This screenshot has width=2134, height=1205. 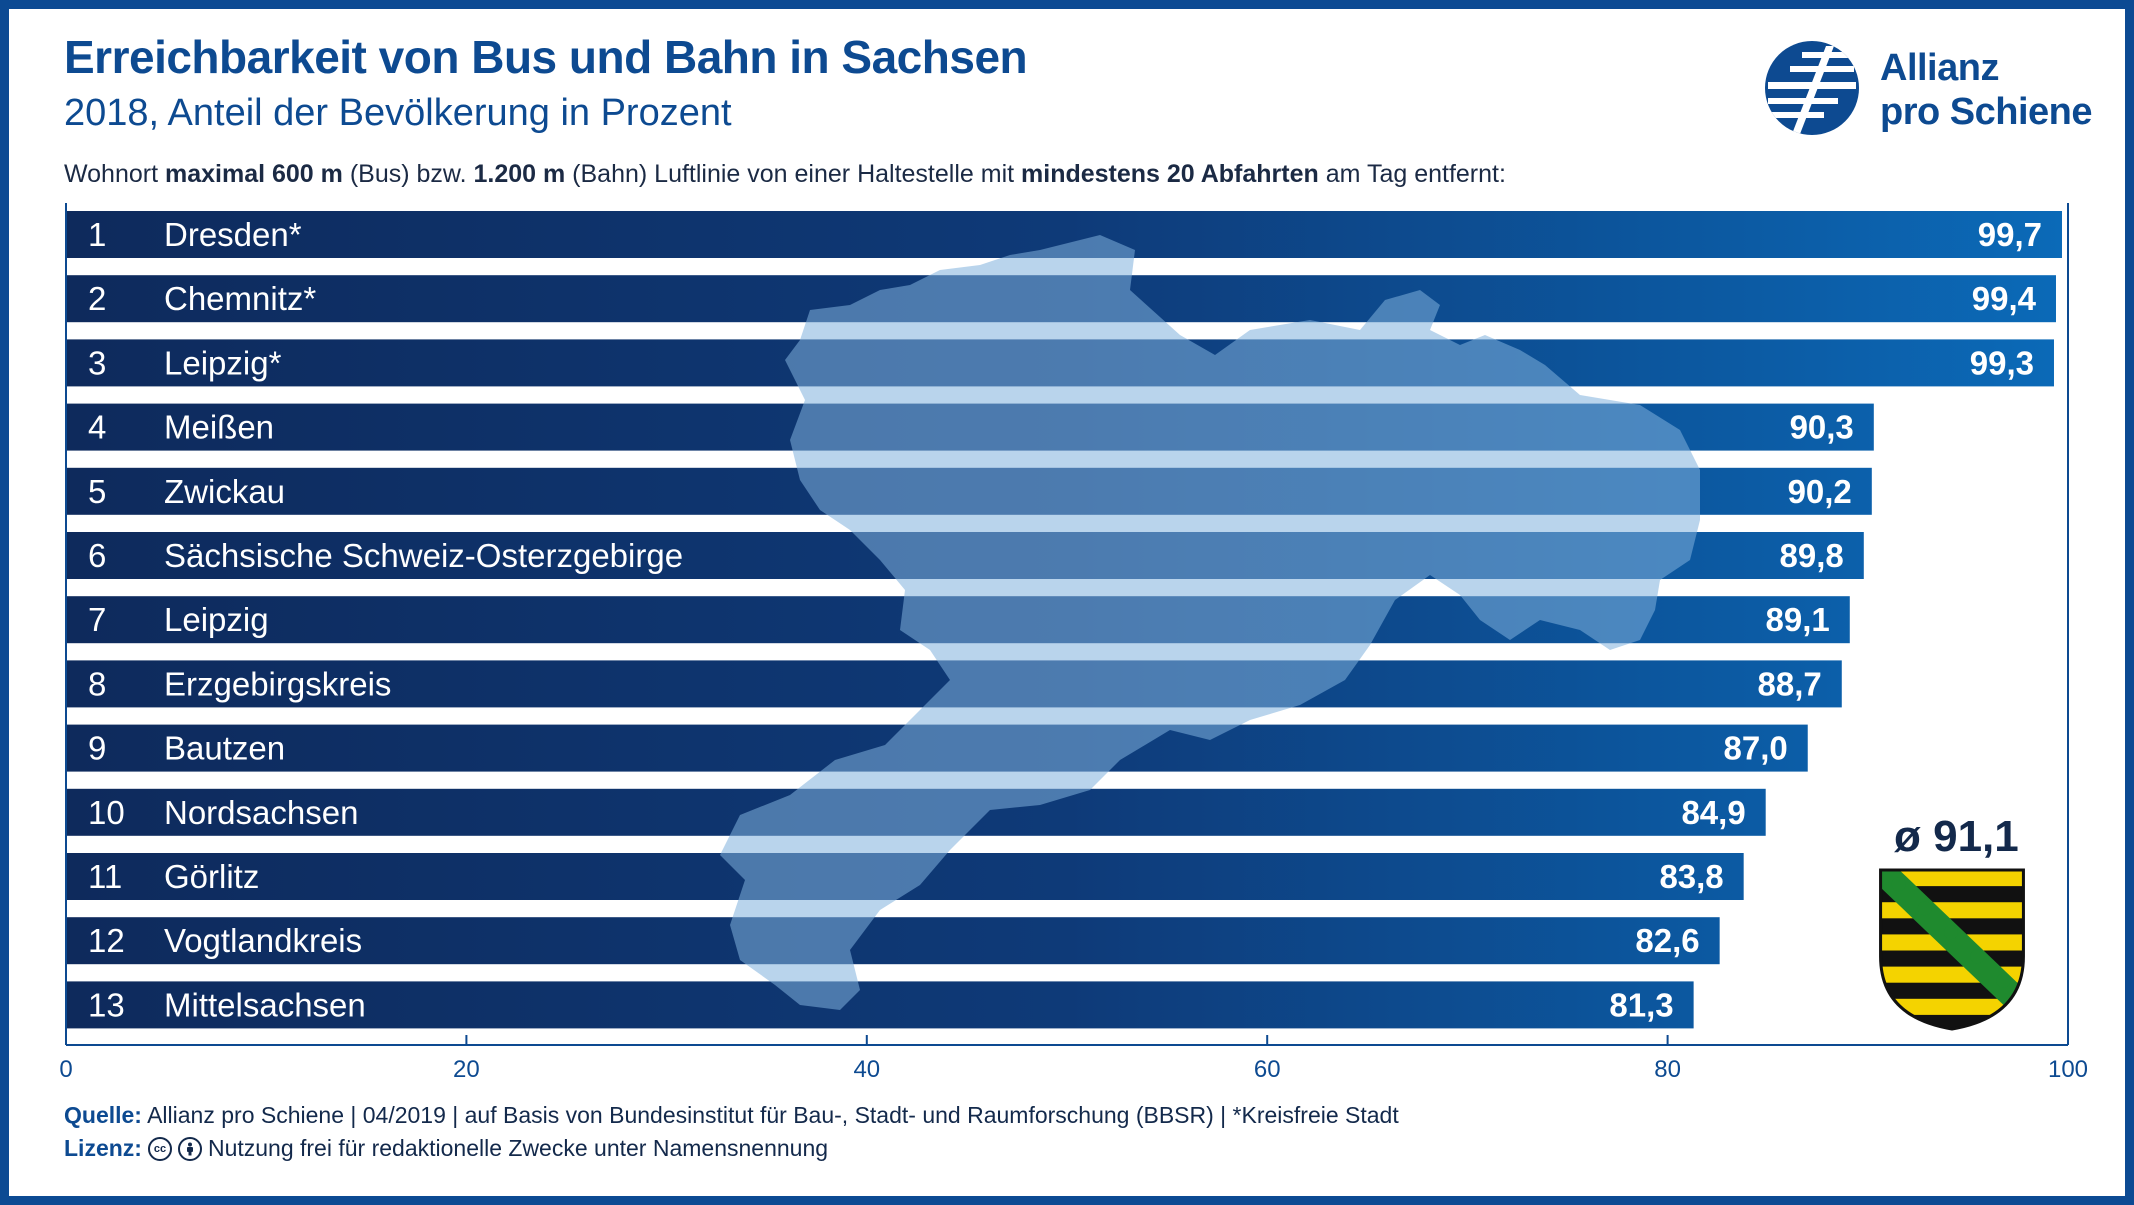 I want to click on logo-text: Allianz pro Schiene, so click(x=1986, y=90).